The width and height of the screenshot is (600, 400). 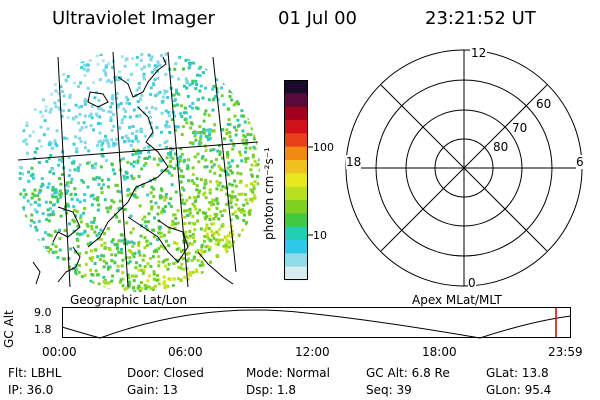 What do you see at coordinates (457, 300) in the screenshot?
I see `polar-plot-caption: Apex MLat/MLT` at bounding box center [457, 300].